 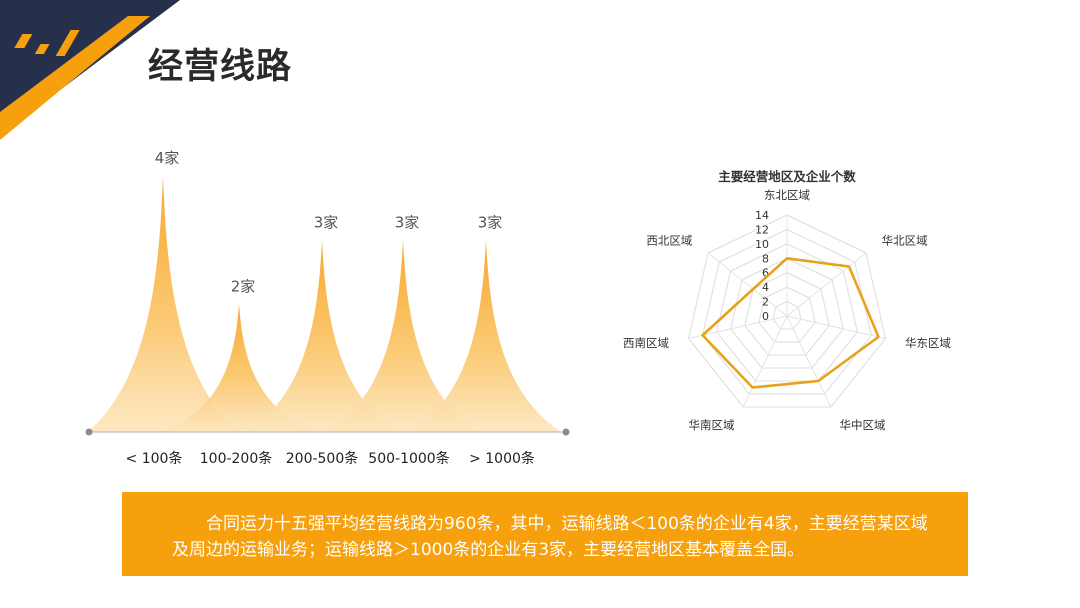 I want to click on radar-category-label-5: 西南区域, so click(x=646, y=343).